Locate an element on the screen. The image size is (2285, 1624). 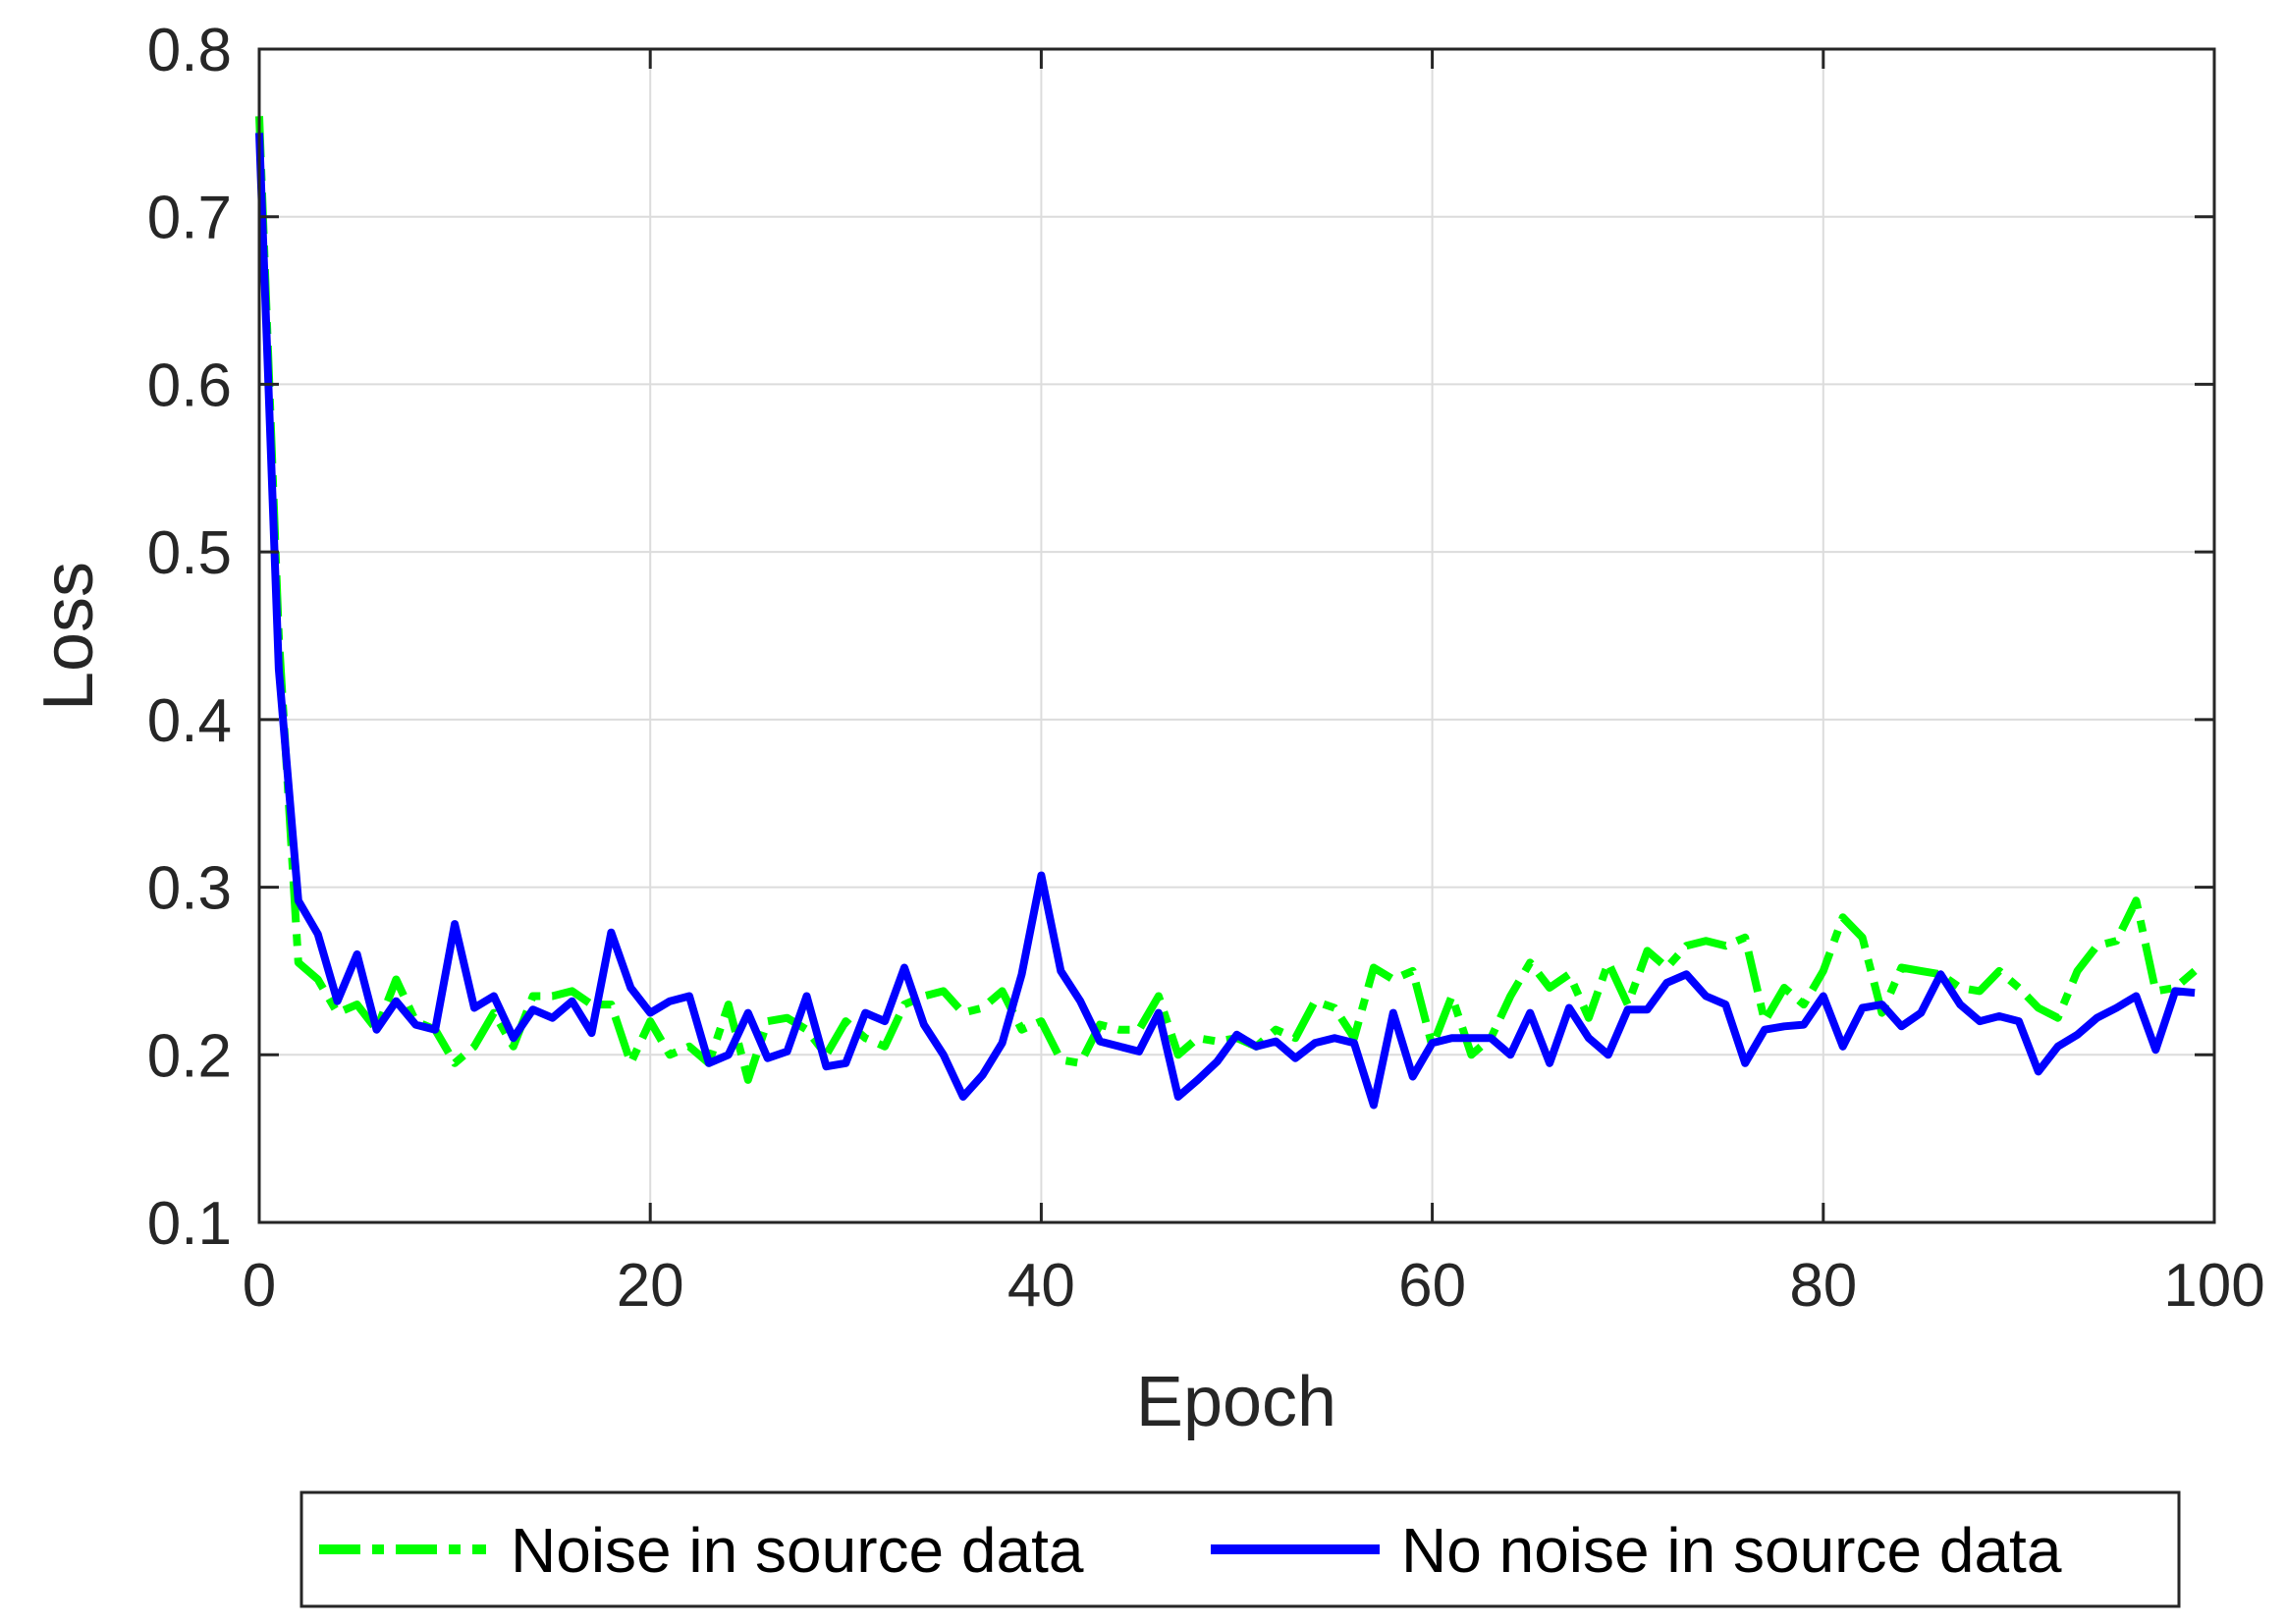
y-tick-label: 0.2 is located at coordinates (189, 1056).